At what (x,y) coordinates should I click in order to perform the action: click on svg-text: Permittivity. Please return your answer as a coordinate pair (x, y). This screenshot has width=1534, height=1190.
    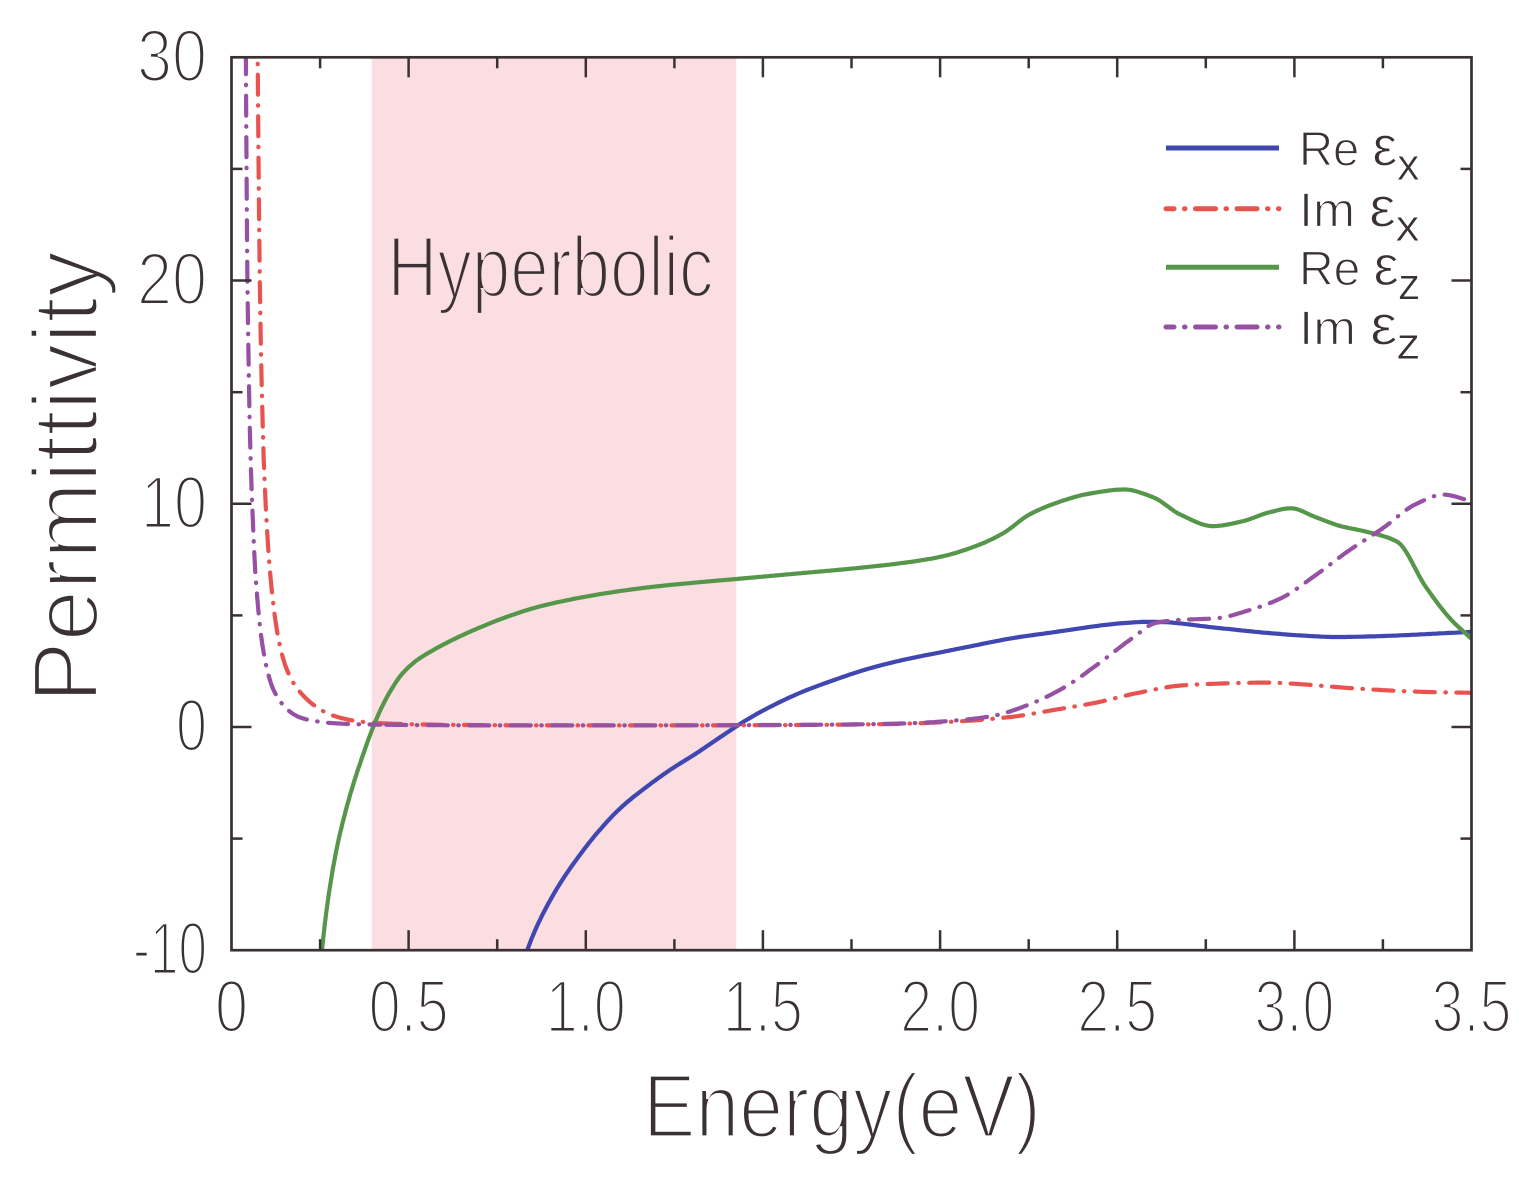
    Looking at the image, I should click on (66, 477).